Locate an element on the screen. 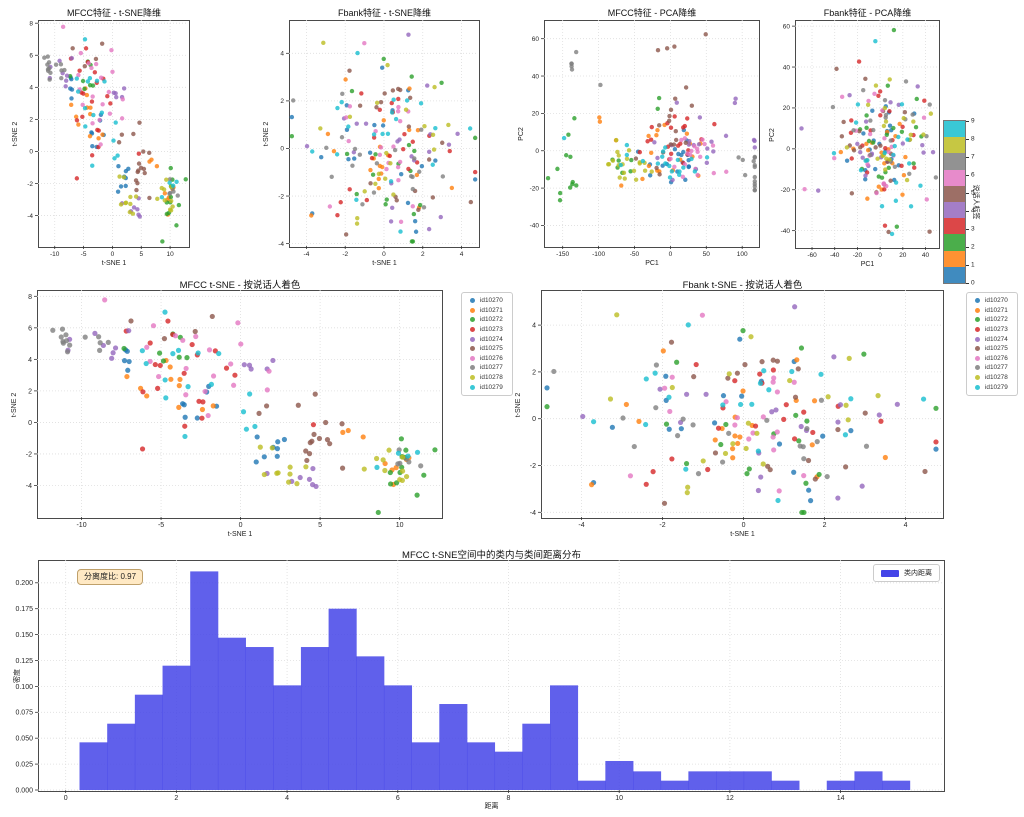  svg-text: 2 is located at coordinates (176, 798).